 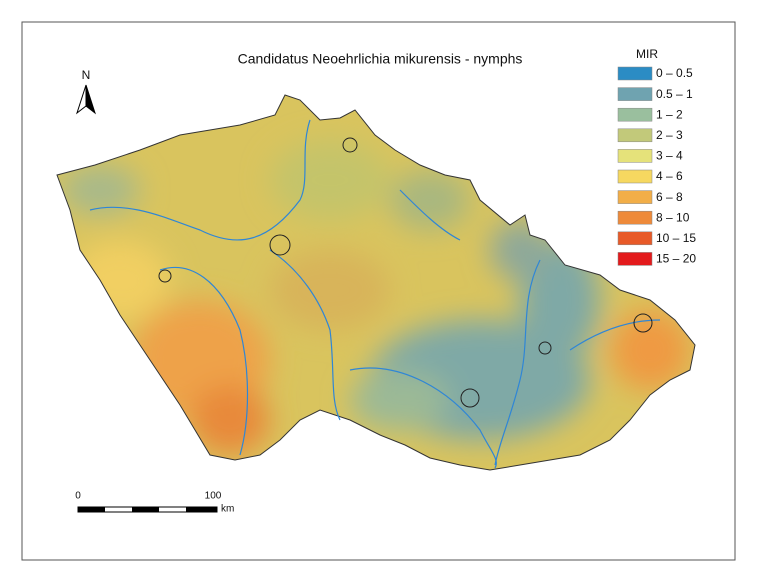 I want to click on legend-label: 10 – 15, so click(x=676, y=238).